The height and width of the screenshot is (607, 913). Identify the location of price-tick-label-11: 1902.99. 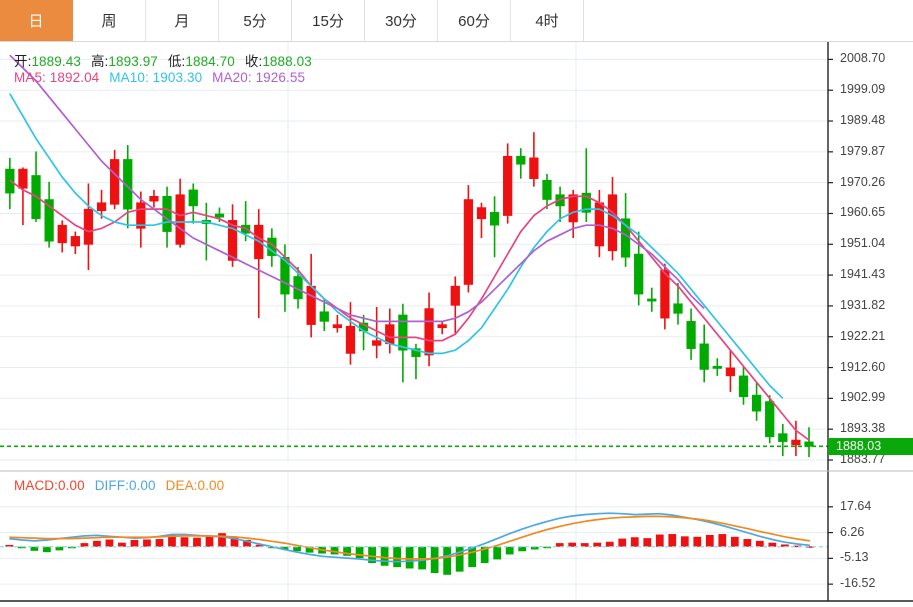
(863, 397).